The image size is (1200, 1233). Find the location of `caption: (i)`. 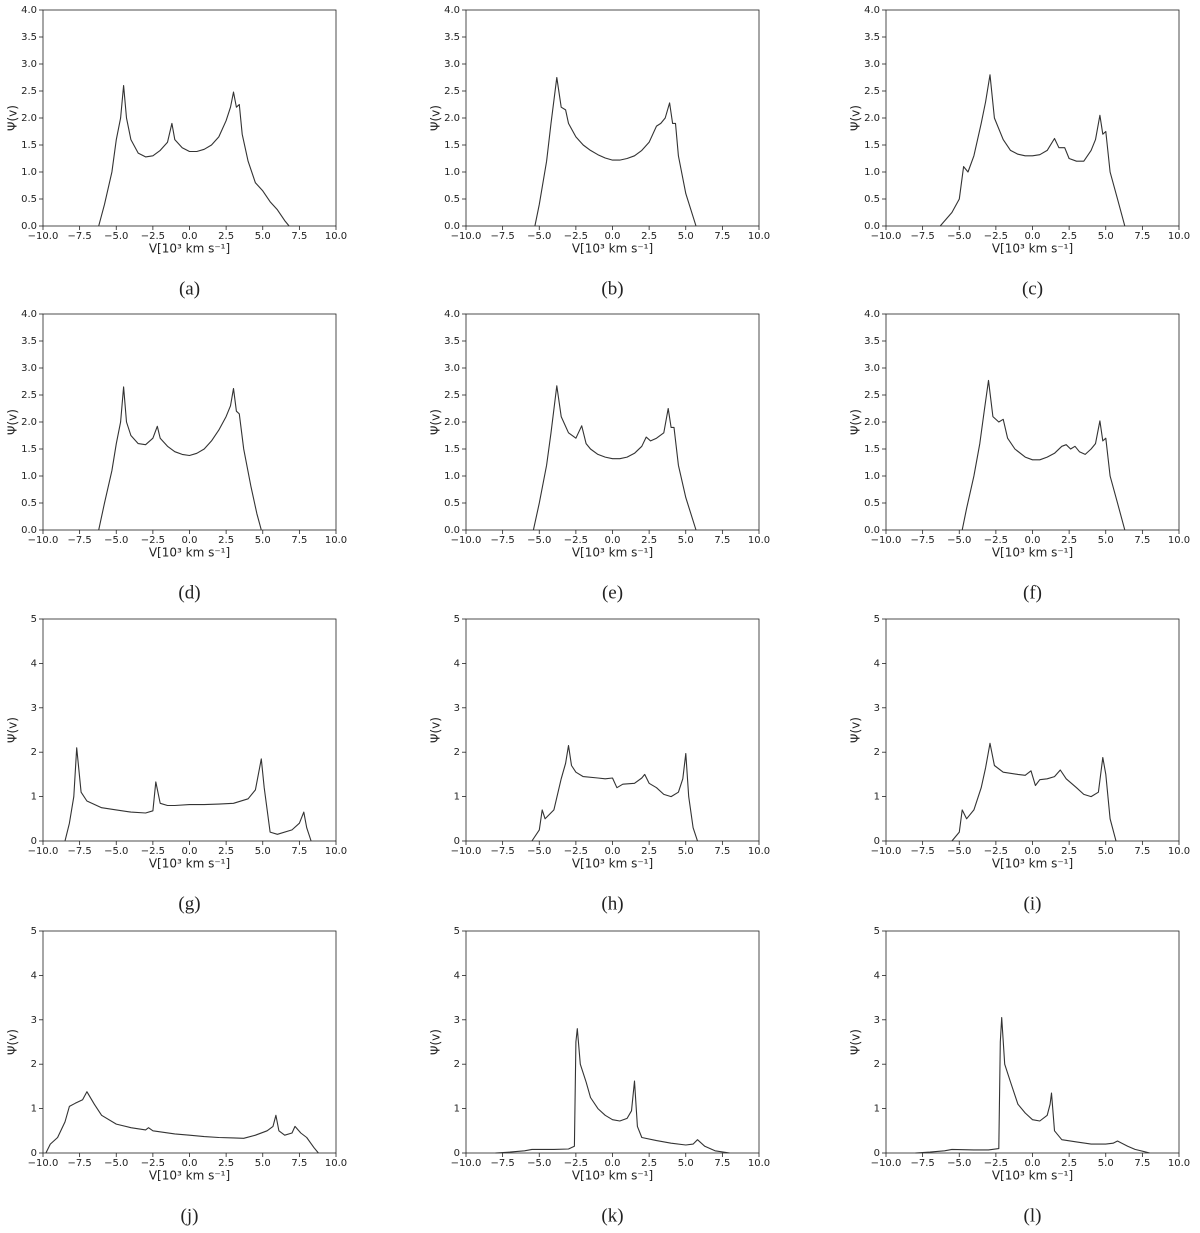

caption: (i) is located at coordinates (1033, 903).